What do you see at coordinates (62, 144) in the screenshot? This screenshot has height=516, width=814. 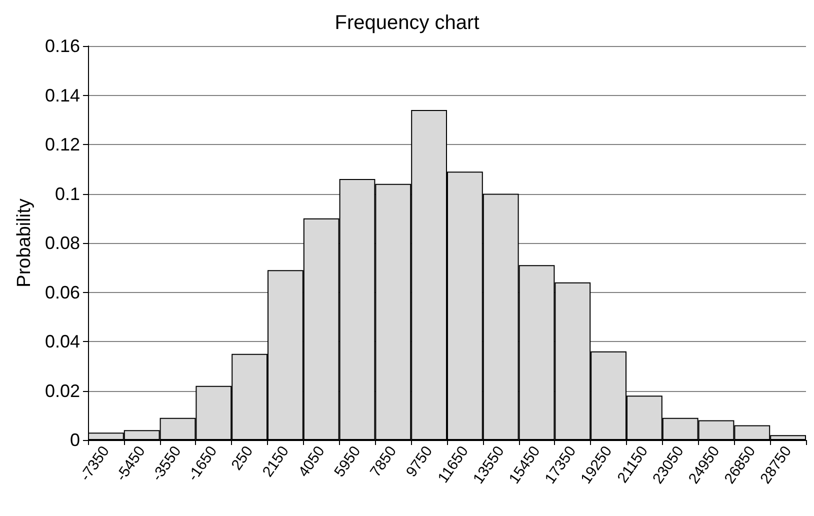 I see `y-tick-label: 0.12` at bounding box center [62, 144].